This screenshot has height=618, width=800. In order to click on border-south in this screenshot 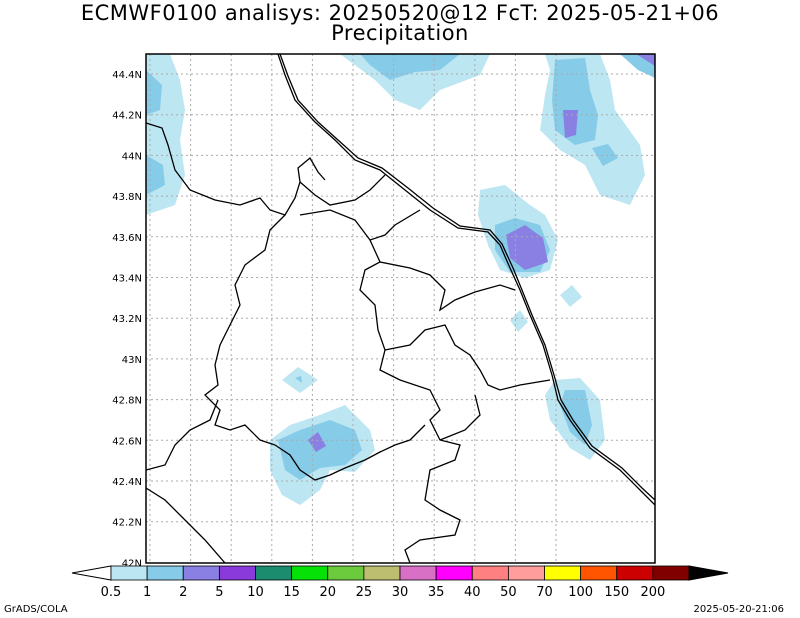, I will do `click(350, 452)`.